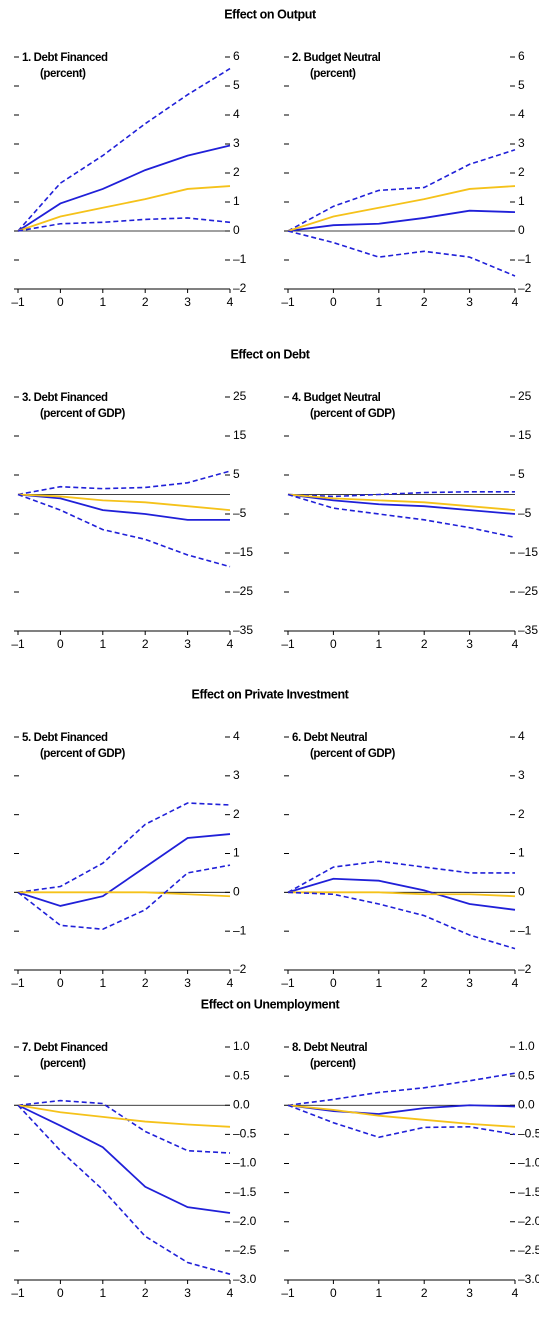 Image resolution: width=539 pixels, height=1334 pixels. What do you see at coordinates (271, 1004) in the screenshot?
I see `section-title: Effect on Unemployment` at bounding box center [271, 1004].